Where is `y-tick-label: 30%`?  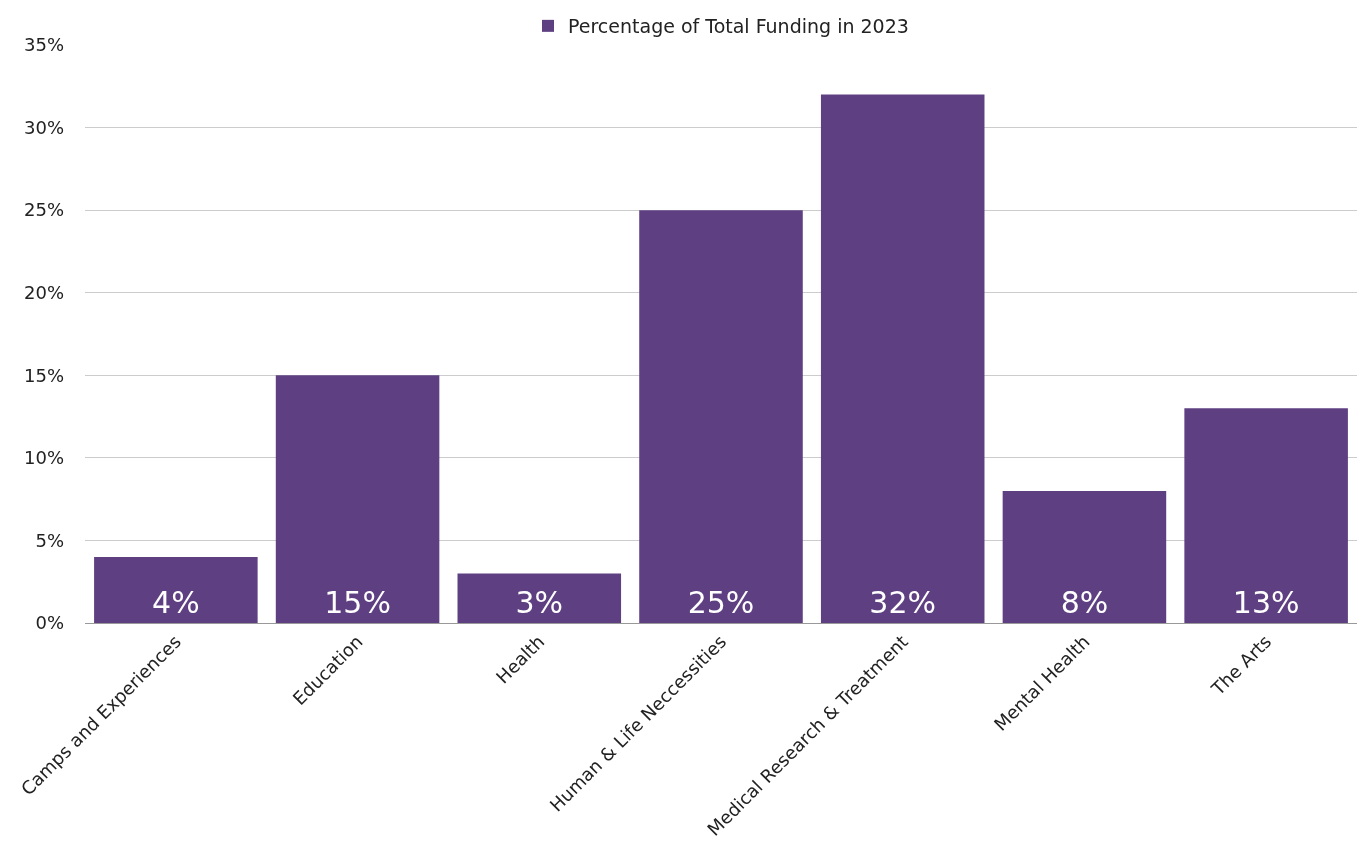 y-tick-label: 30% is located at coordinates (43, 127).